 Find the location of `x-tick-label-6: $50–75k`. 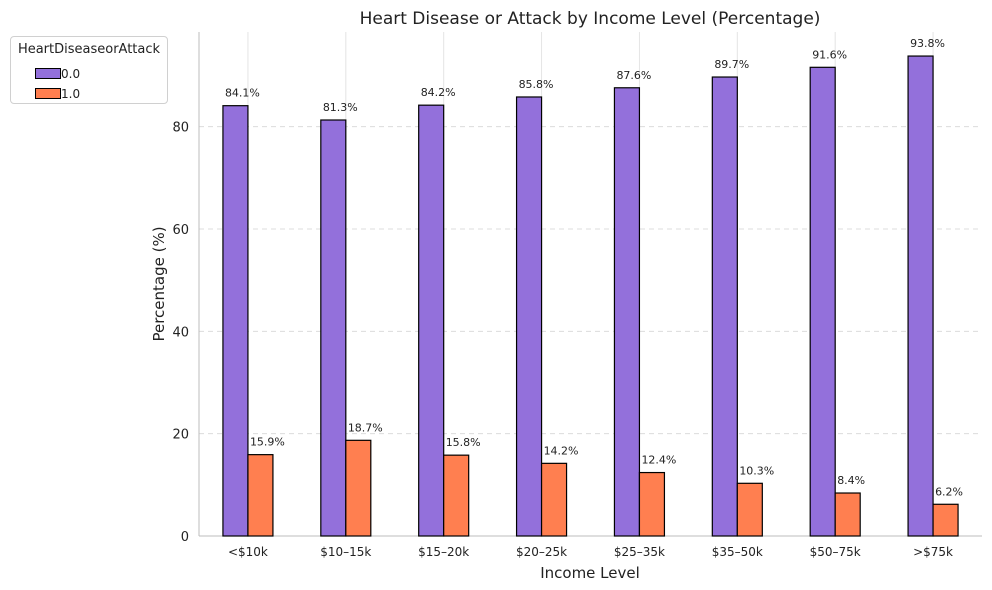

x-tick-label-6: $50–75k is located at coordinates (835, 552).